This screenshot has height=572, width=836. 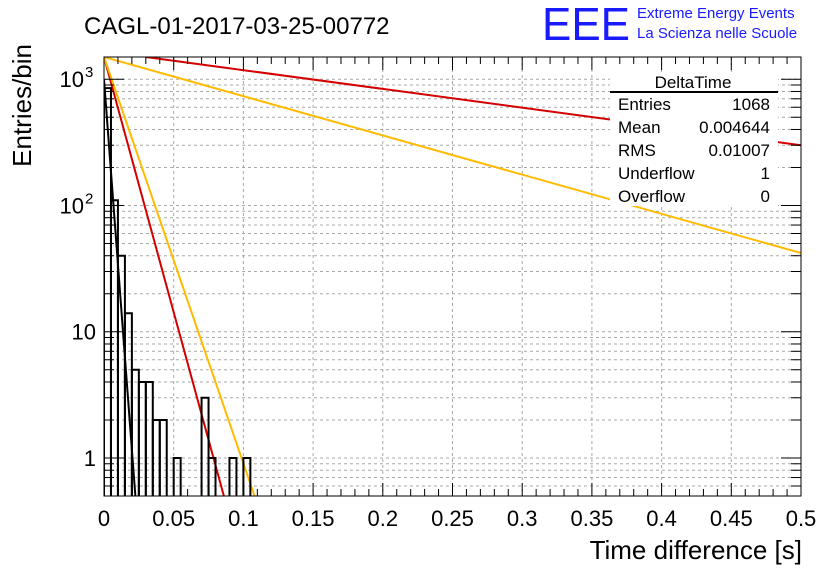 I want to click on x-tick-label: 0.4, so click(x=661, y=518).